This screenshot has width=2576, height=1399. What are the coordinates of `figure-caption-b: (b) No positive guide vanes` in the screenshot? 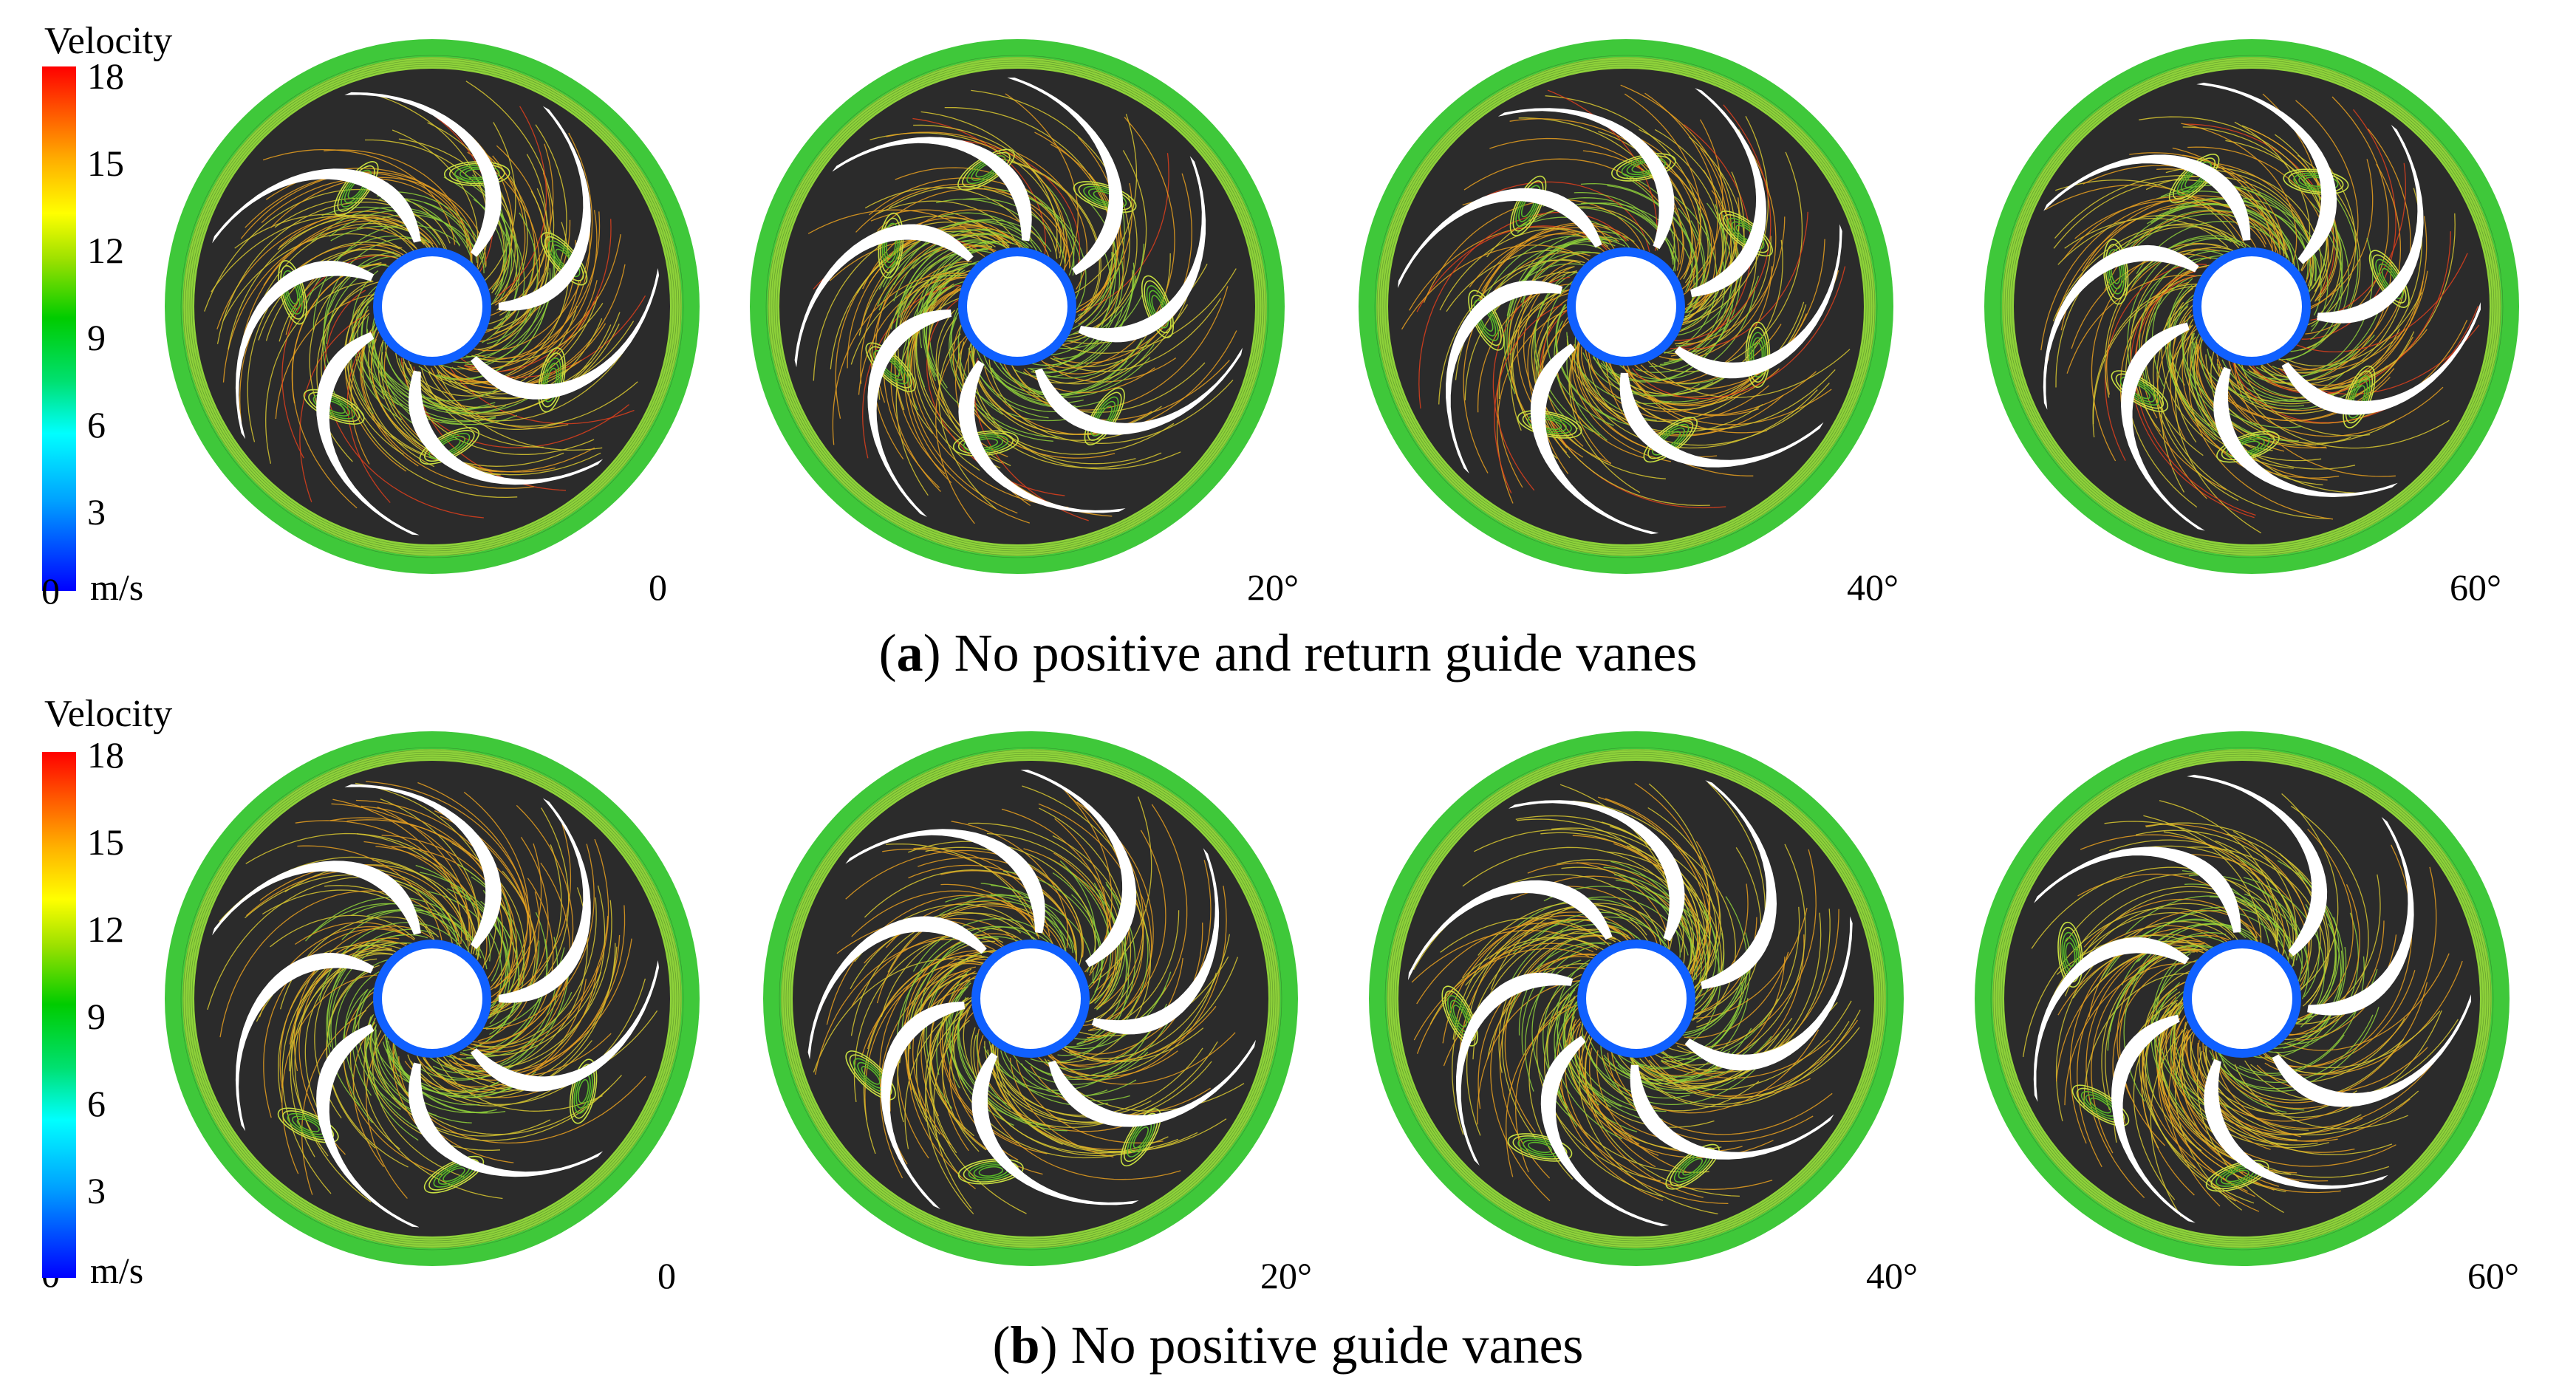 It's located at (1288, 1345).